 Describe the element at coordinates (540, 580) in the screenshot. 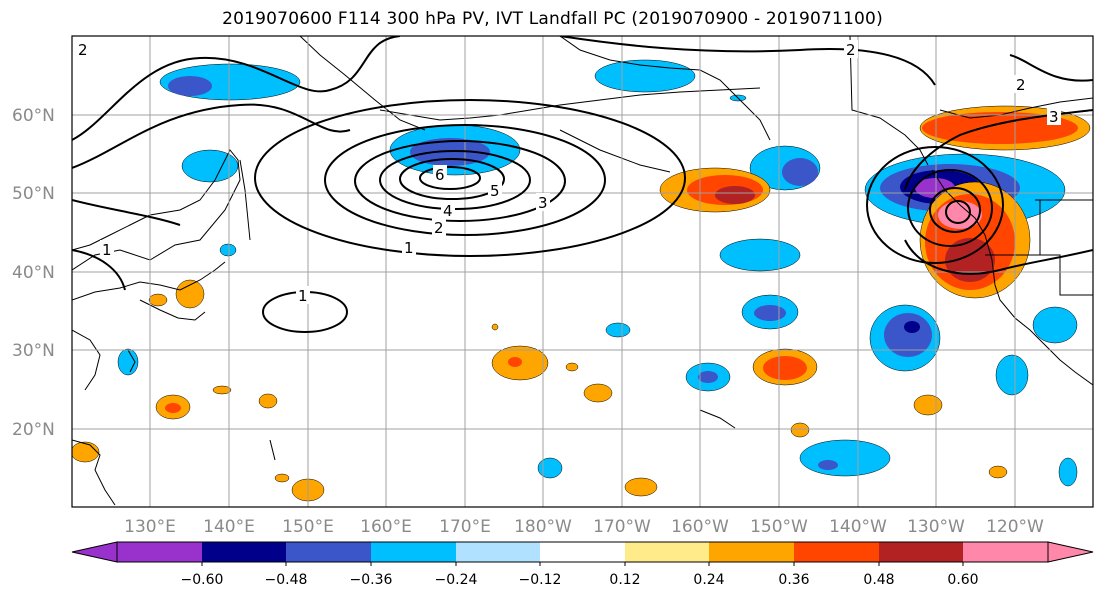

I see `colorbar-tick-label: −0.12` at that location.